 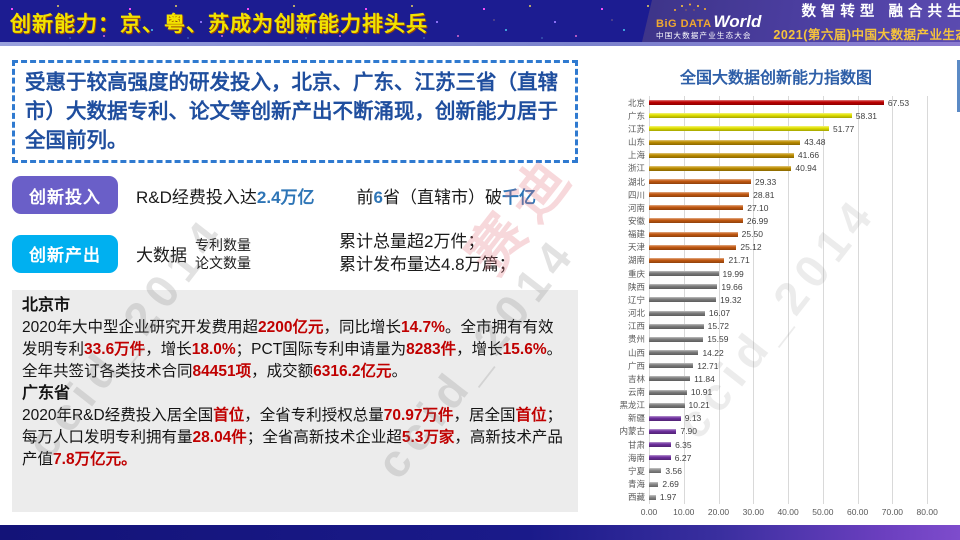 I want to click on bar-value-label: 28.81, so click(x=764, y=194).